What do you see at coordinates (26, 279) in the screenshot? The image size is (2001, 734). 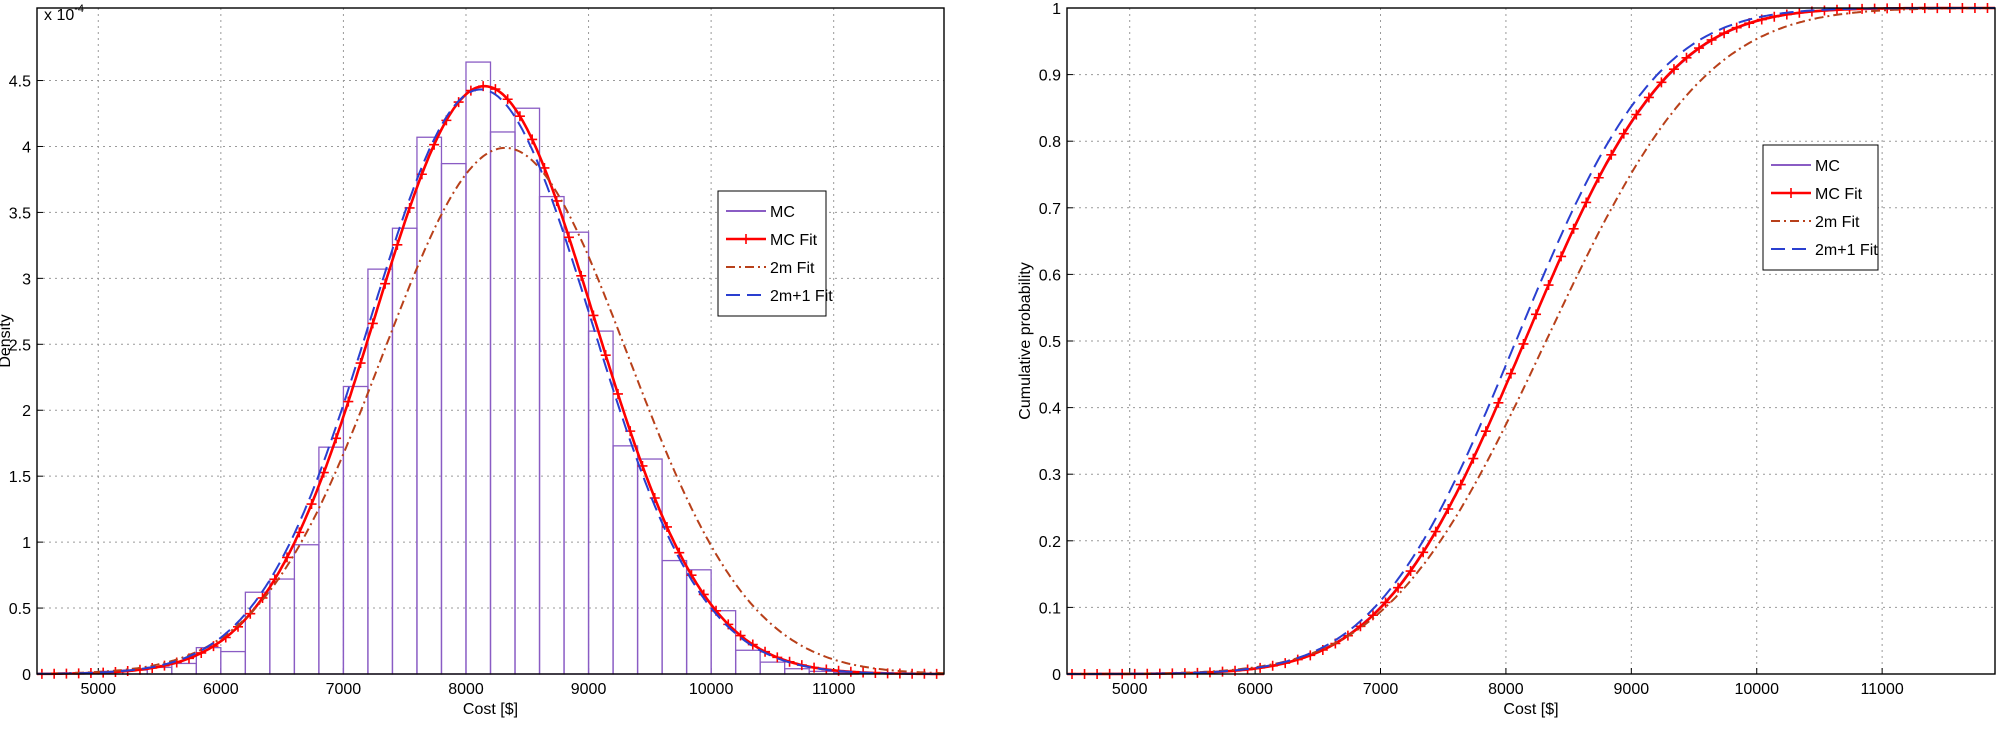 I see `y-tick-label: 3` at bounding box center [26, 279].